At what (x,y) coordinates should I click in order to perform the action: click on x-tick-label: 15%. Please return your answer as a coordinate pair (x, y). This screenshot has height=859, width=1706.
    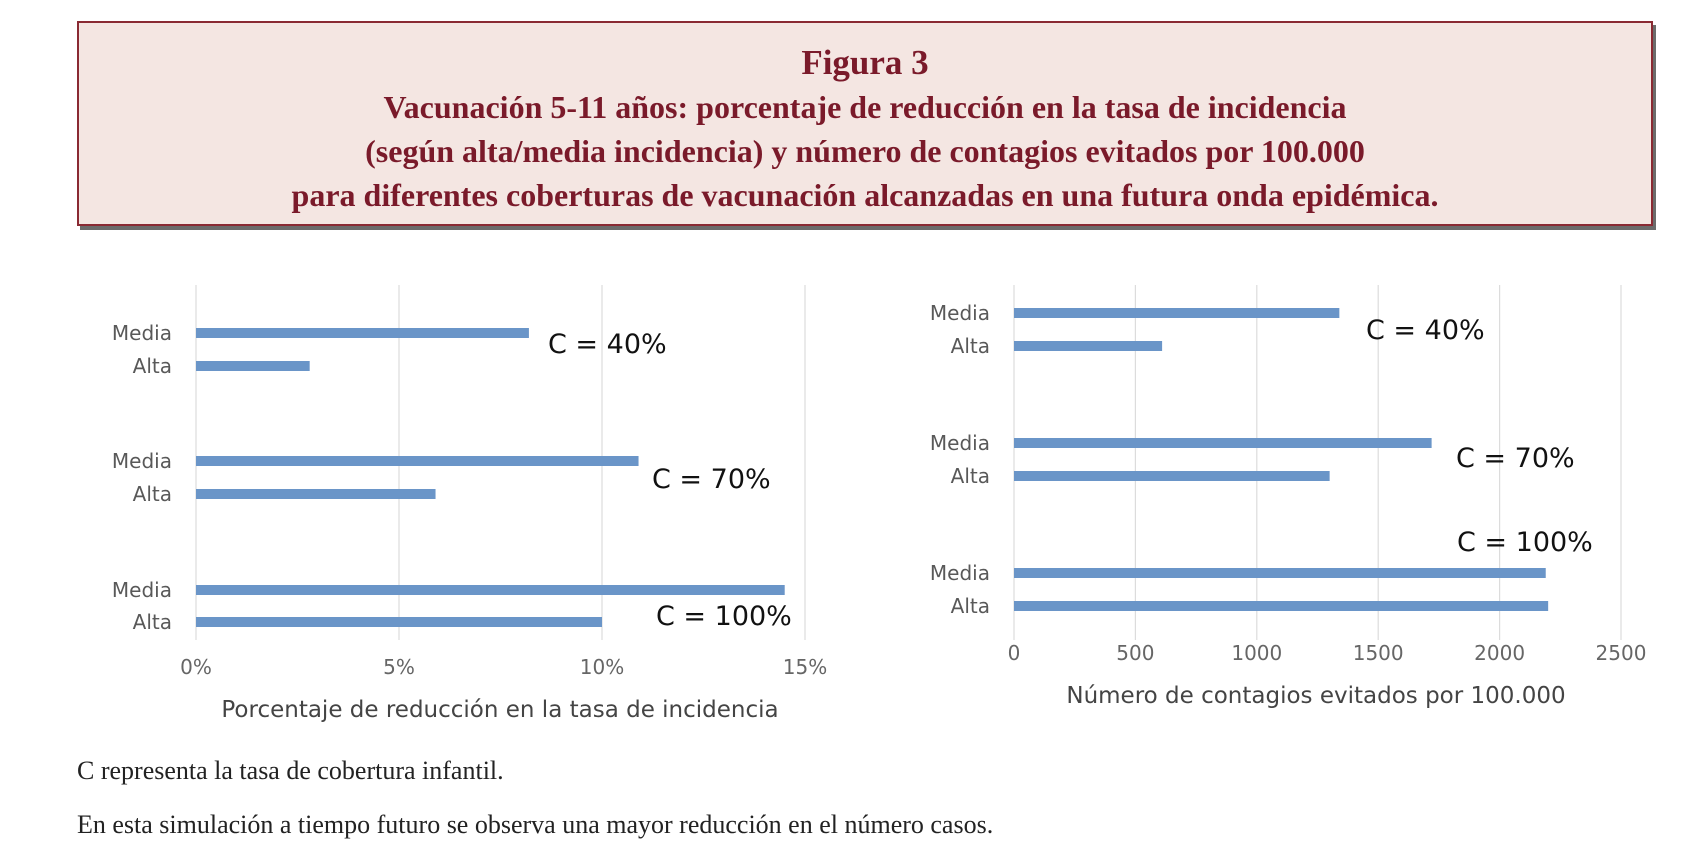
    Looking at the image, I should click on (805, 667).